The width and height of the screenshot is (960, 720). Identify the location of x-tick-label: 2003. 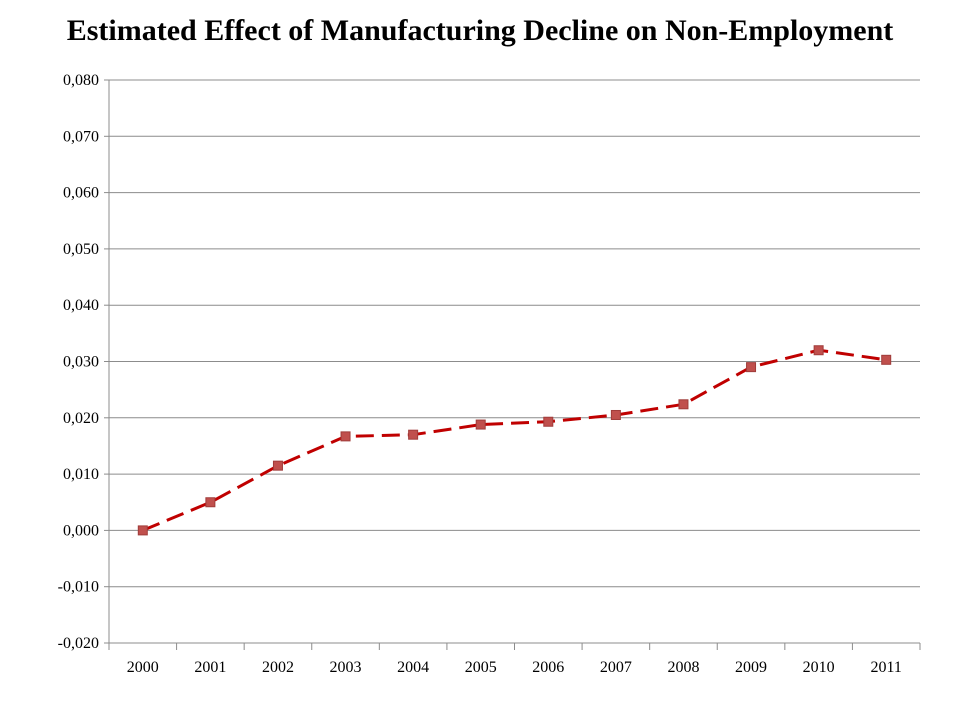
(346, 667).